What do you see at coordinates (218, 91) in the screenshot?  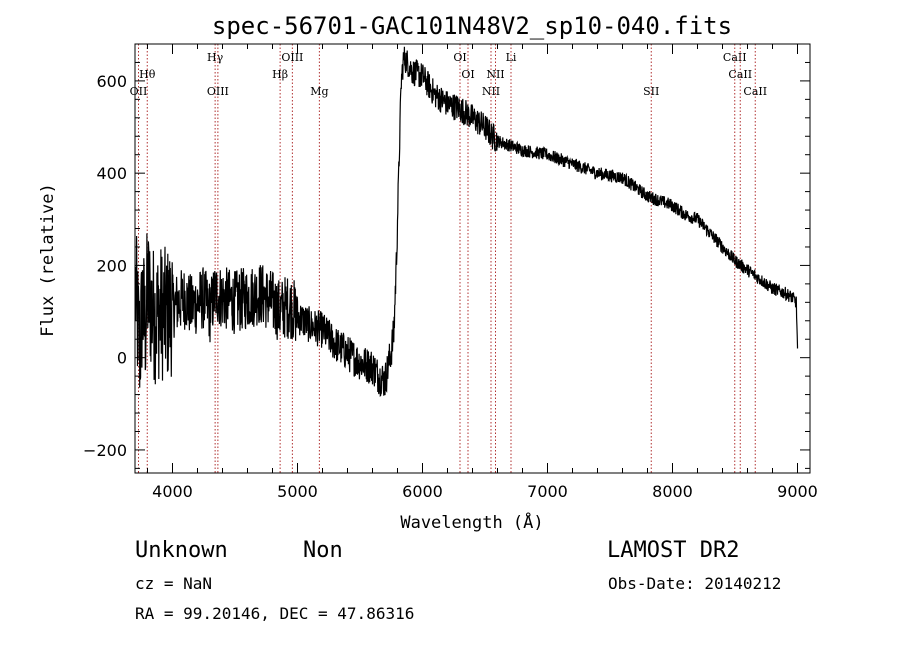 I see `line-marker-label-3: OIII` at bounding box center [218, 91].